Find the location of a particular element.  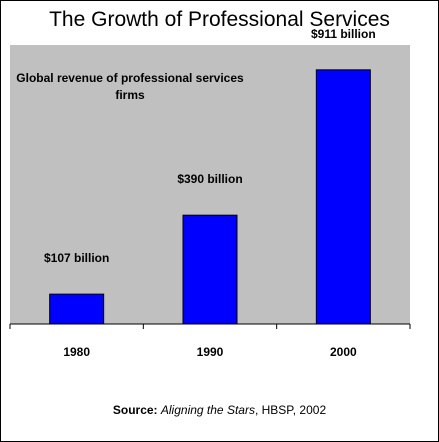

source-label: Source: is located at coordinates (135, 410).